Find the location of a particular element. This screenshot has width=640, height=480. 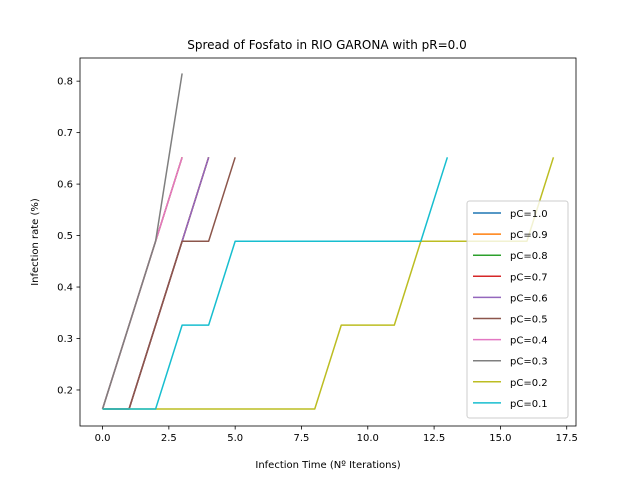

x-tick-label: 0.0 is located at coordinates (103, 438).